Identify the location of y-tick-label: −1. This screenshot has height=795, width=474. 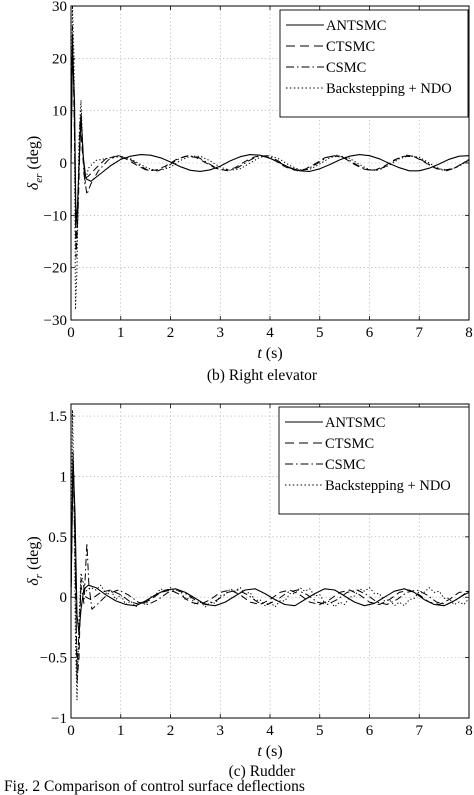
(59, 719).